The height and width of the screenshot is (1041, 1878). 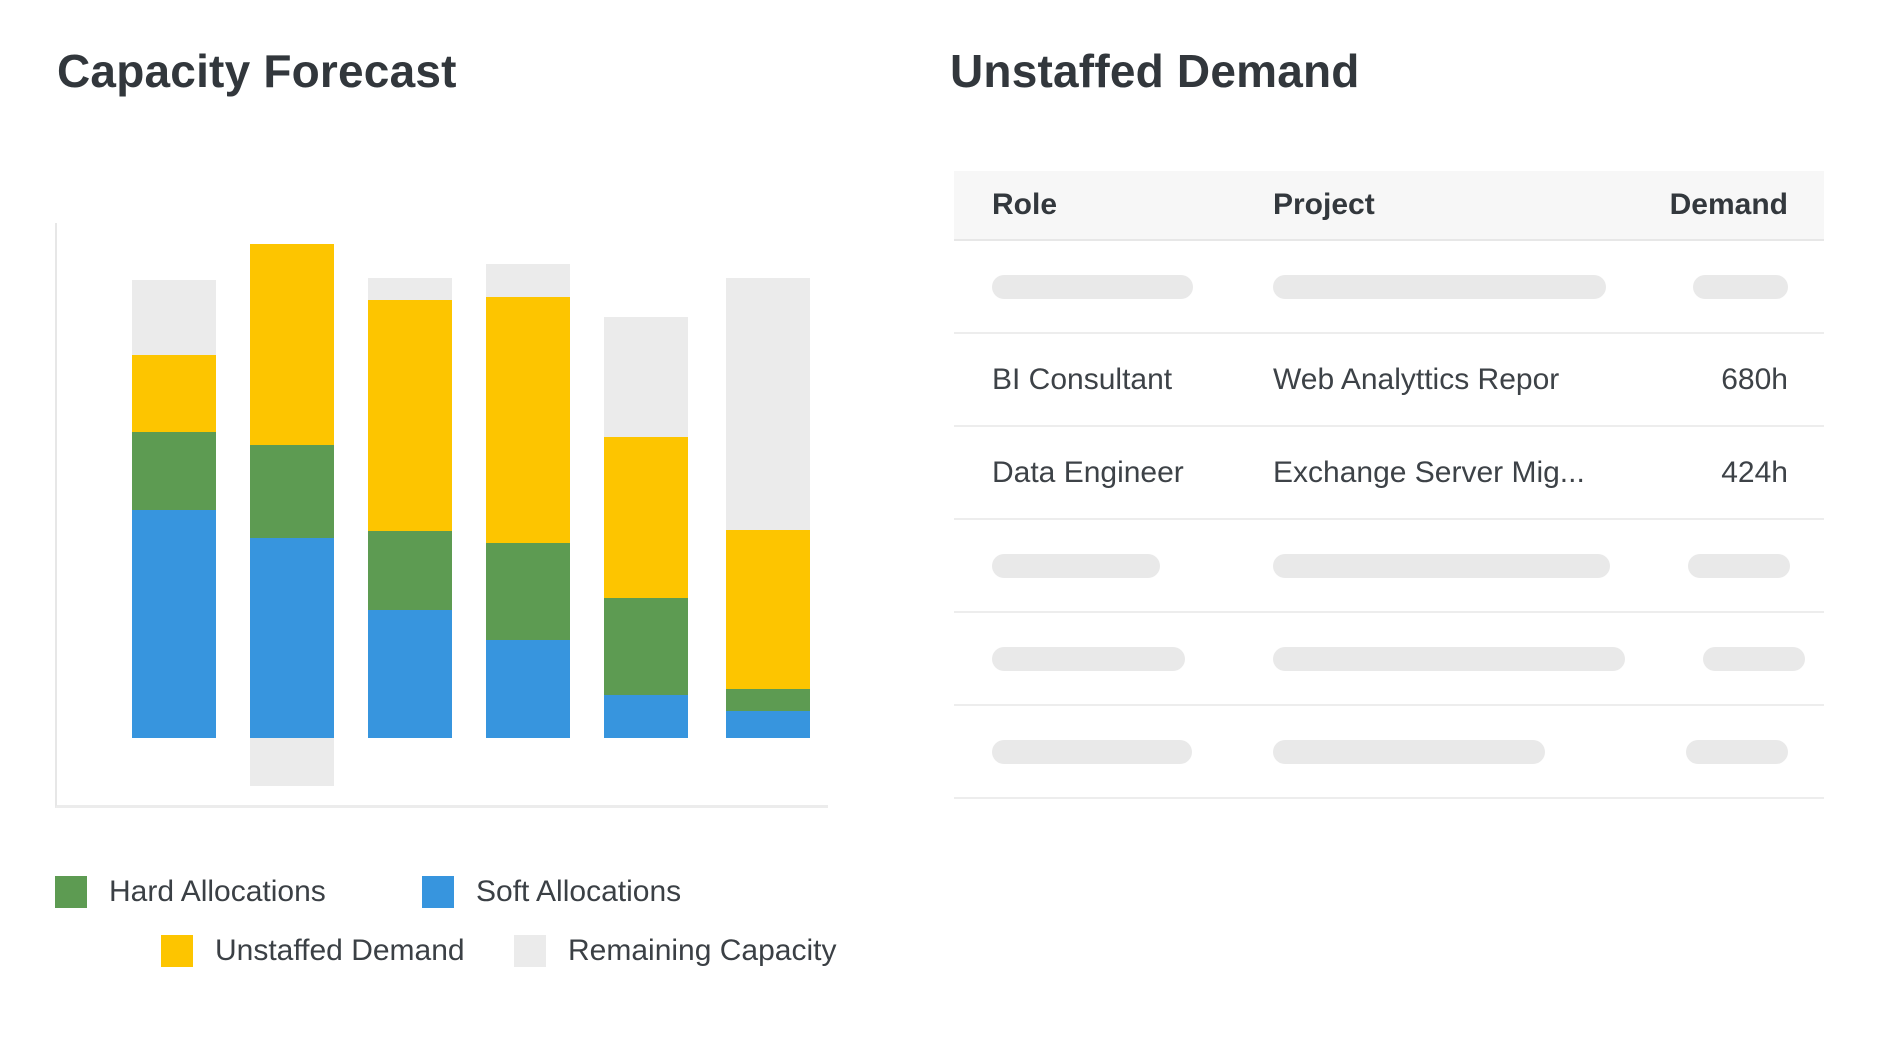 I want to click on bar-4-segment-remaining-capacity, so click(x=528, y=280).